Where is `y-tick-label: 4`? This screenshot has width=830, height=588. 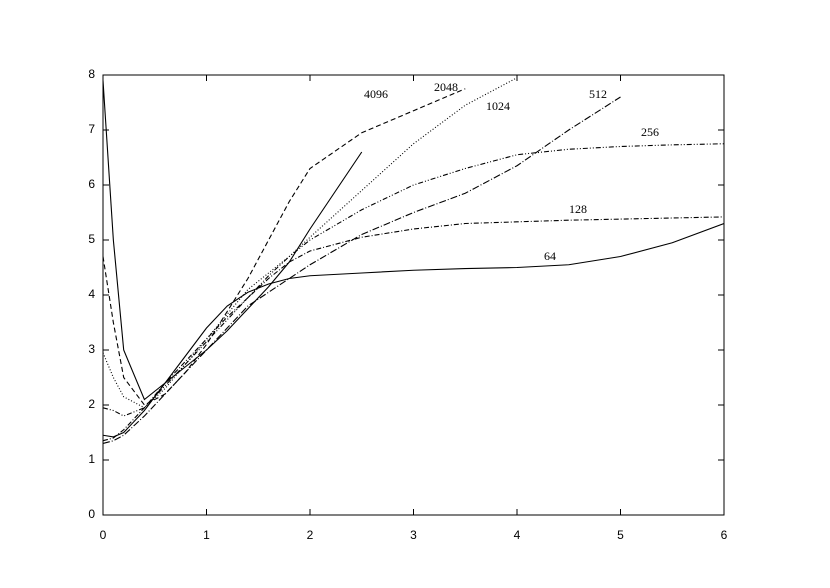
y-tick-label: 4 is located at coordinates (91, 294).